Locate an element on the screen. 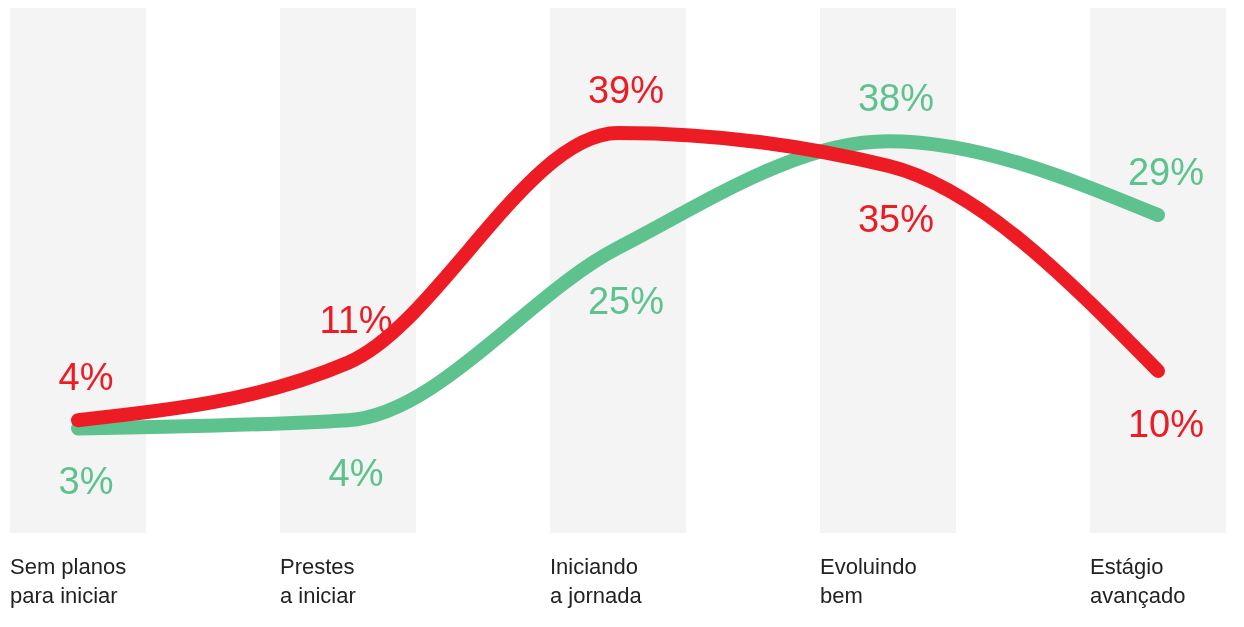  x-tick-label: Prestes a iniciar is located at coordinates (318, 581).